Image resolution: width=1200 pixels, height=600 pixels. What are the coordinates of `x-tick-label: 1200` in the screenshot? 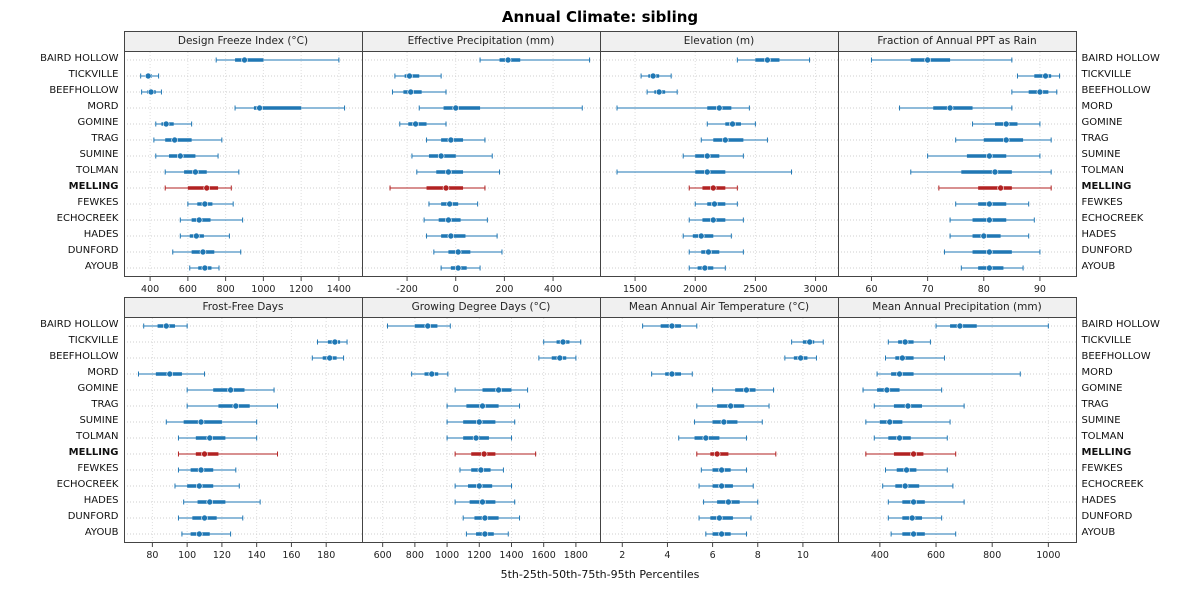 It's located at (301, 289).